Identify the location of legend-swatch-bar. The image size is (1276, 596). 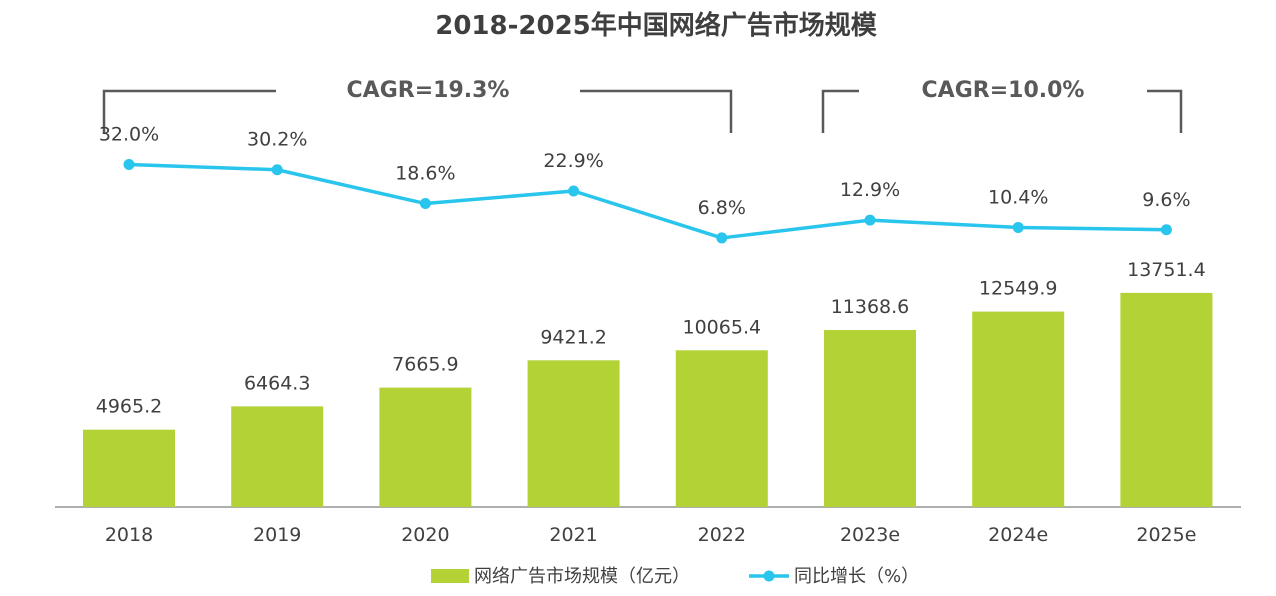
(450, 576).